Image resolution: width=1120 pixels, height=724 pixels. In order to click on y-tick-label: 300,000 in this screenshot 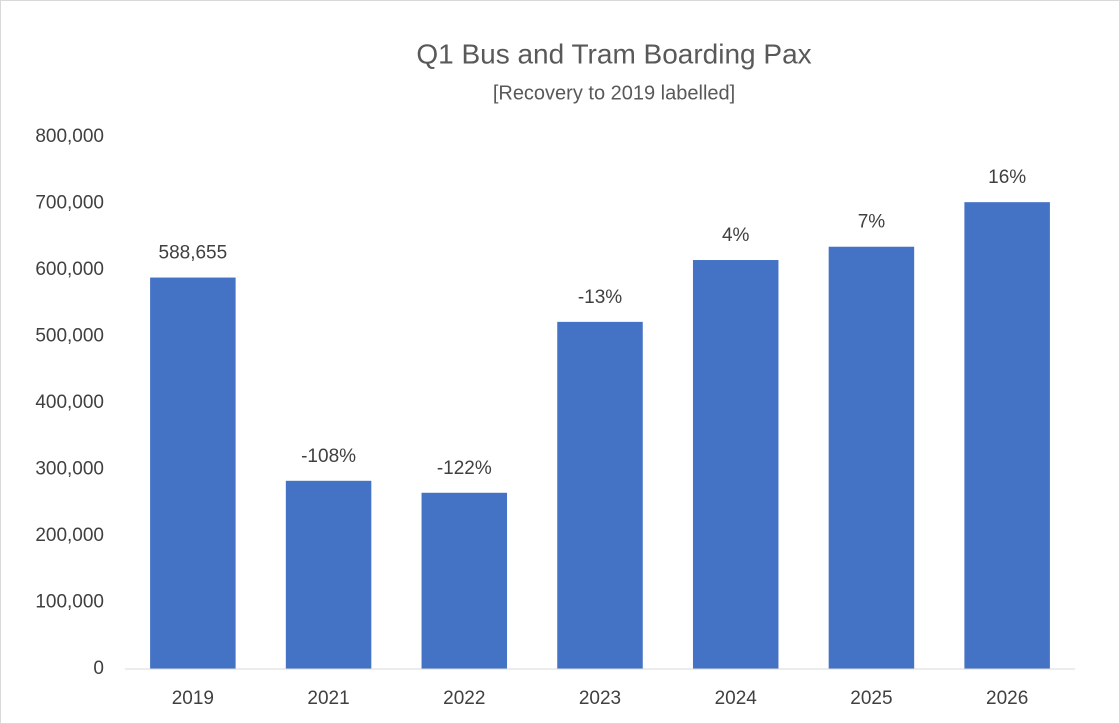, I will do `click(69, 469)`.